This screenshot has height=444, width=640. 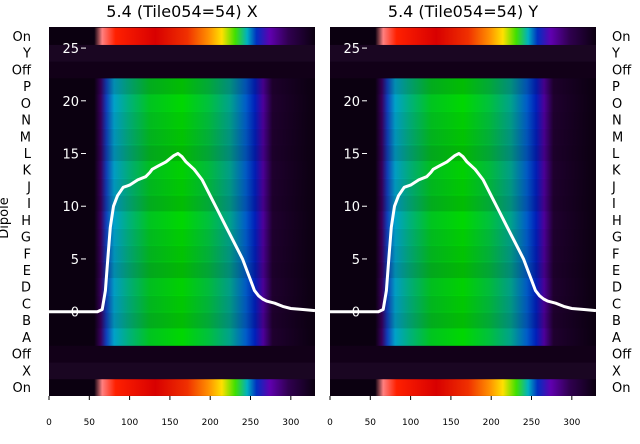 What do you see at coordinates (616, 87) in the screenshot?
I see `y-category-label: P` at bounding box center [616, 87].